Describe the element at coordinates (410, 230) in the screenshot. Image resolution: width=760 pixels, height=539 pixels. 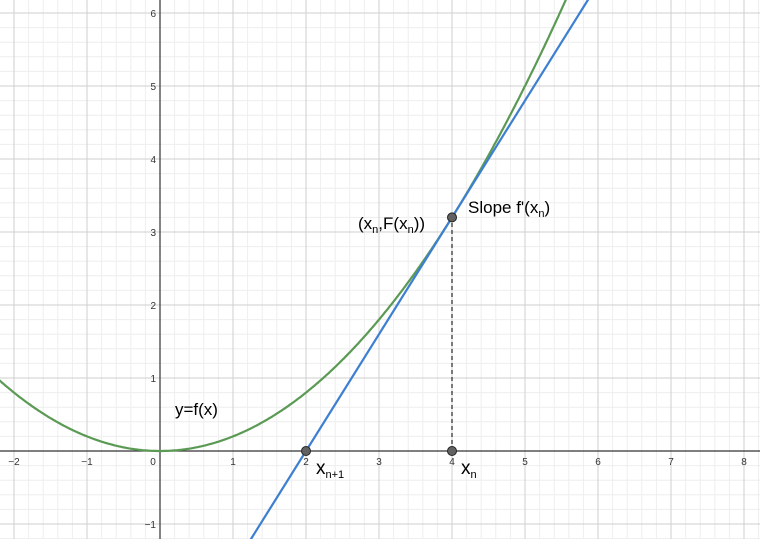
I see `point-label-sub2: n` at that location.